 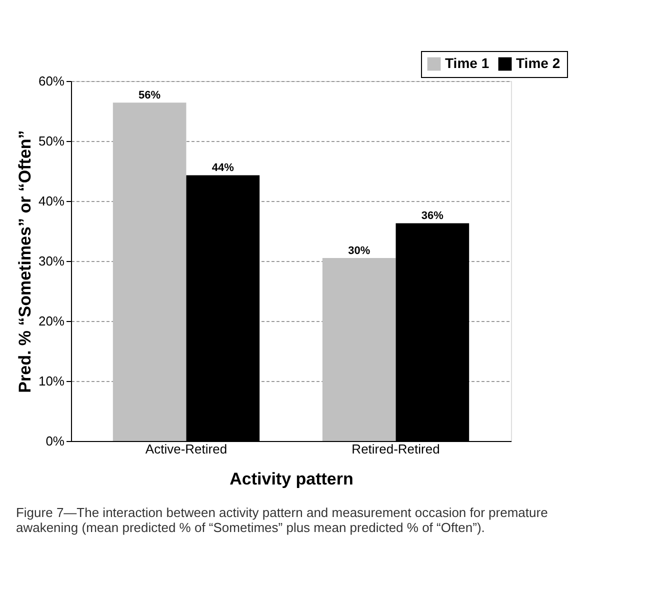 What do you see at coordinates (432, 216) in the screenshot?
I see `data-label: 36%` at bounding box center [432, 216].